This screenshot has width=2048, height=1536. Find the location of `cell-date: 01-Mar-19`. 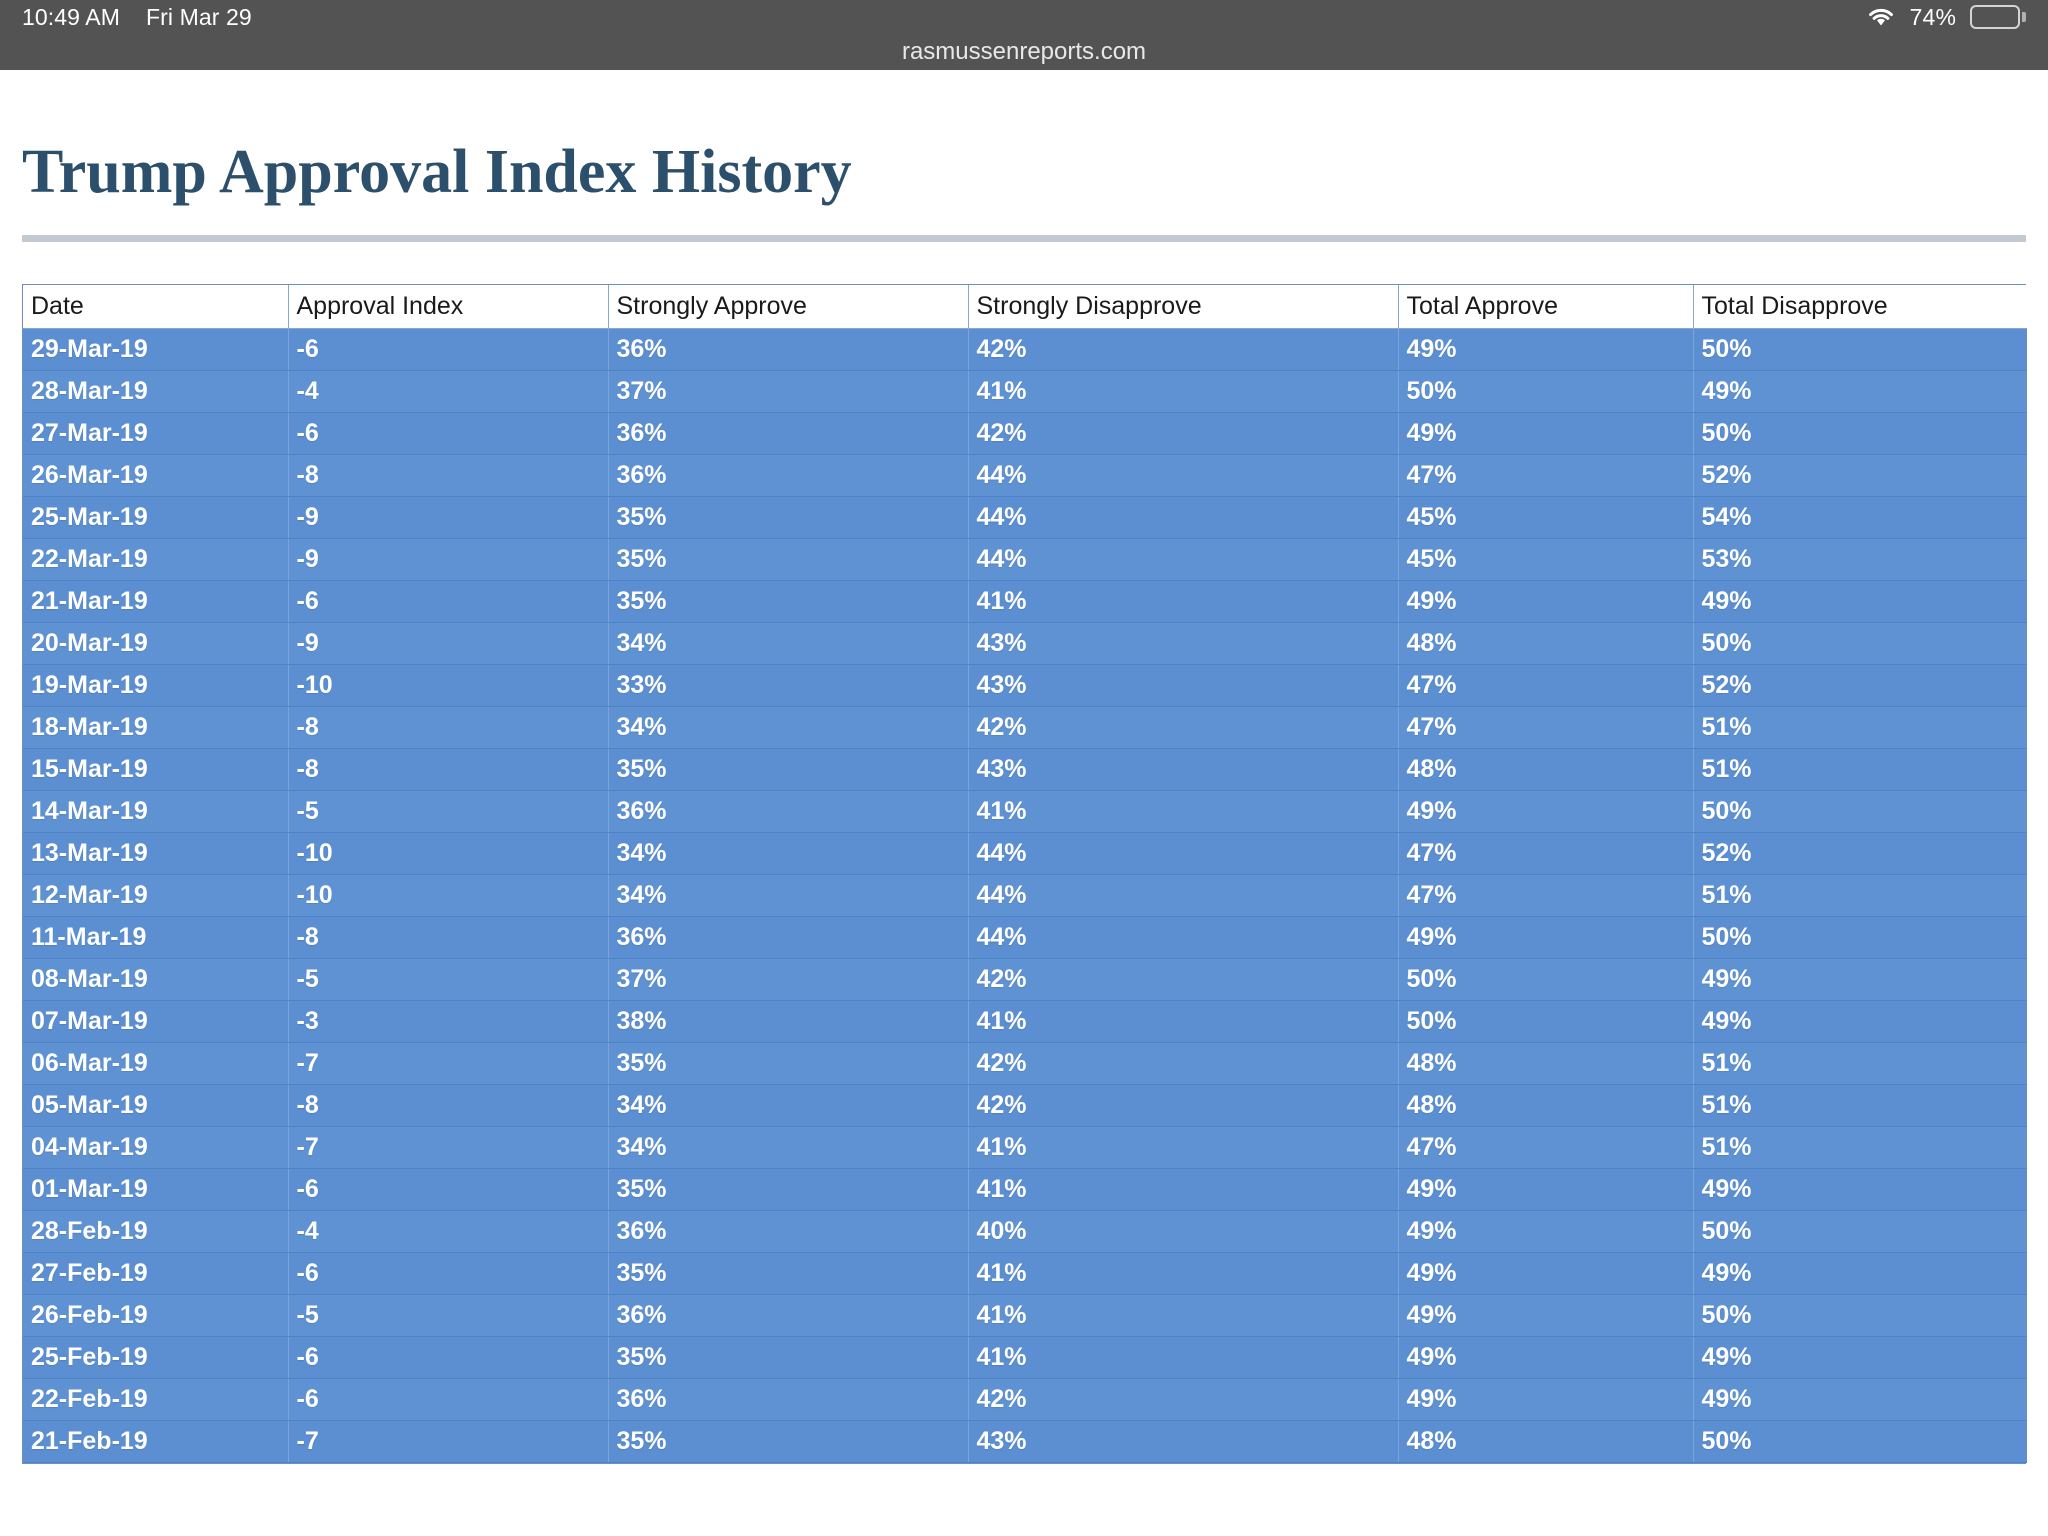

cell-date: 01-Mar-19 is located at coordinates (156, 1190).